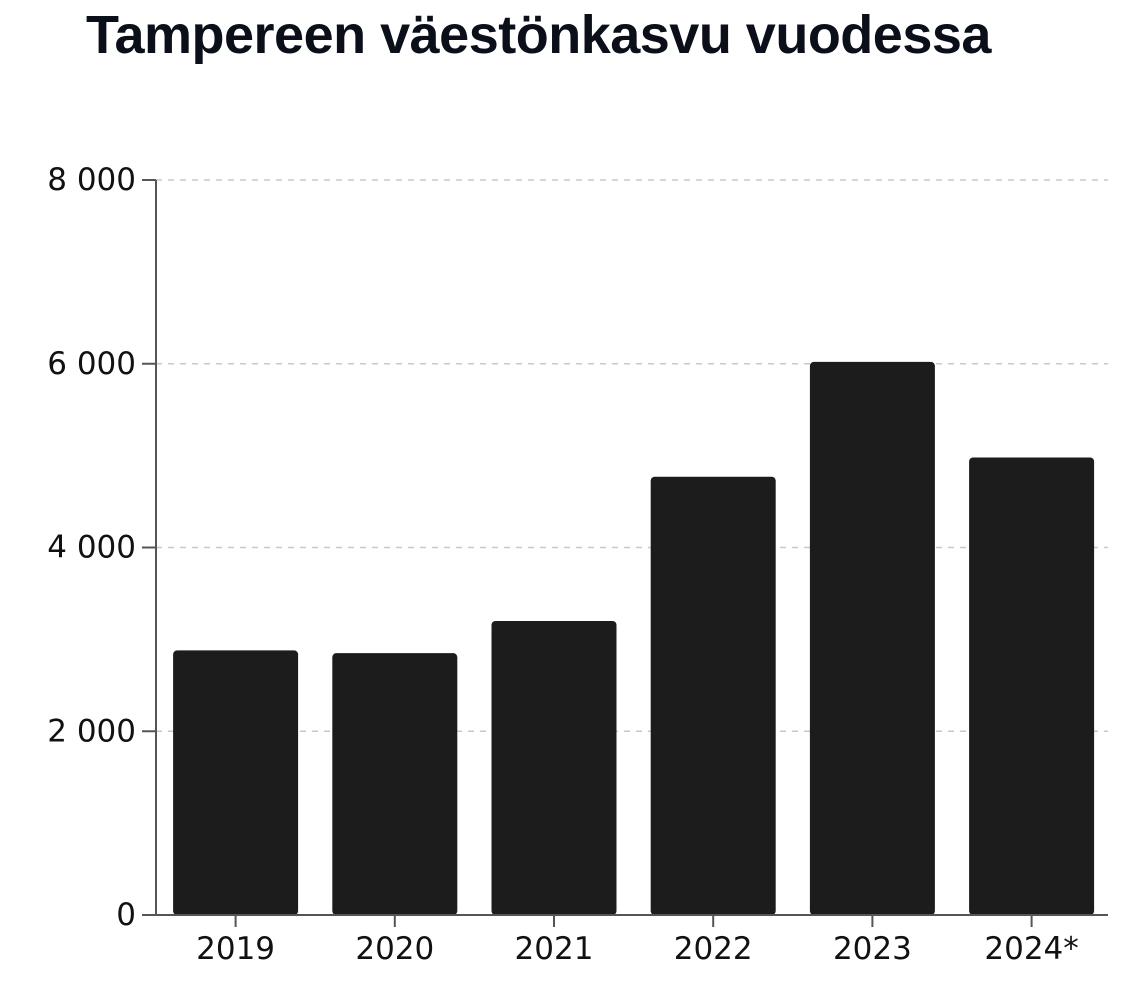 The height and width of the screenshot is (1000, 1139). I want to click on y-tick-label: 8 000, so click(91, 180).